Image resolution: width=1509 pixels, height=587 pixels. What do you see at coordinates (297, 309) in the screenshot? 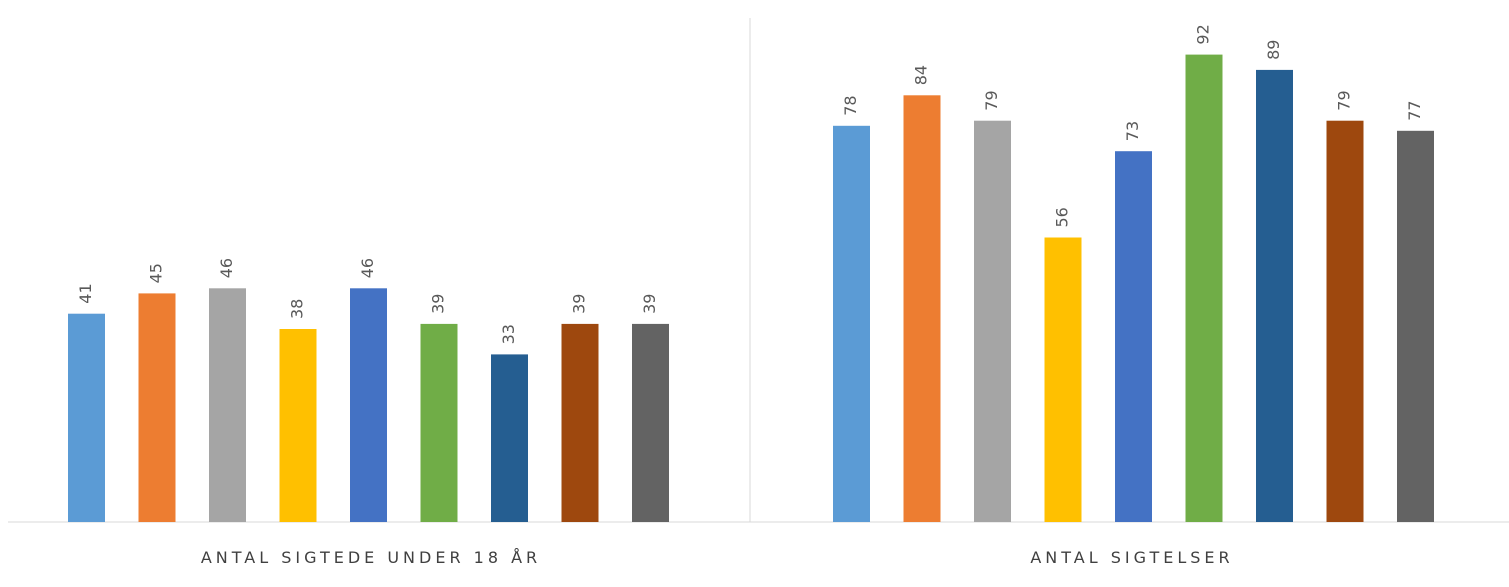
I see `value-label-g1-4: 38` at bounding box center [297, 309].